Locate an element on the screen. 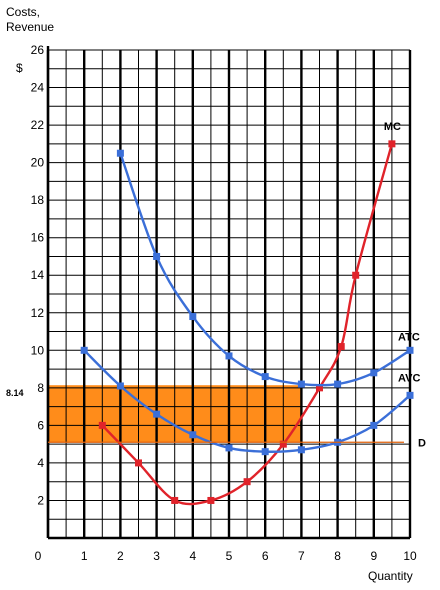 The height and width of the screenshot is (590, 440). y-tick-label: 8 is located at coordinates (40, 388).